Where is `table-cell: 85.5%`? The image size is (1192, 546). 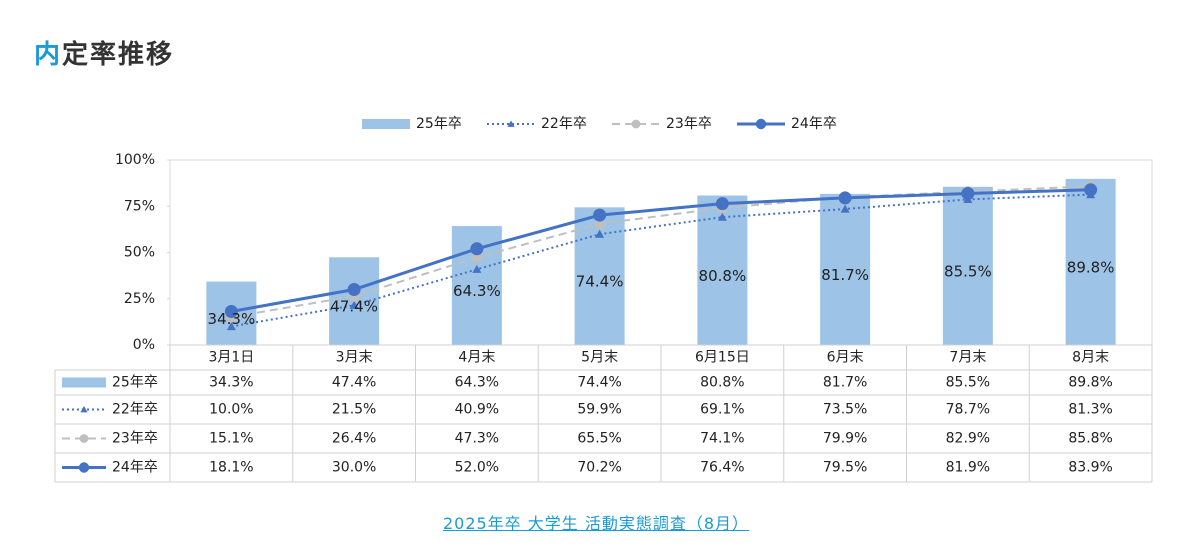 table-cell: 85.5% is located at coordinates (968, 383).